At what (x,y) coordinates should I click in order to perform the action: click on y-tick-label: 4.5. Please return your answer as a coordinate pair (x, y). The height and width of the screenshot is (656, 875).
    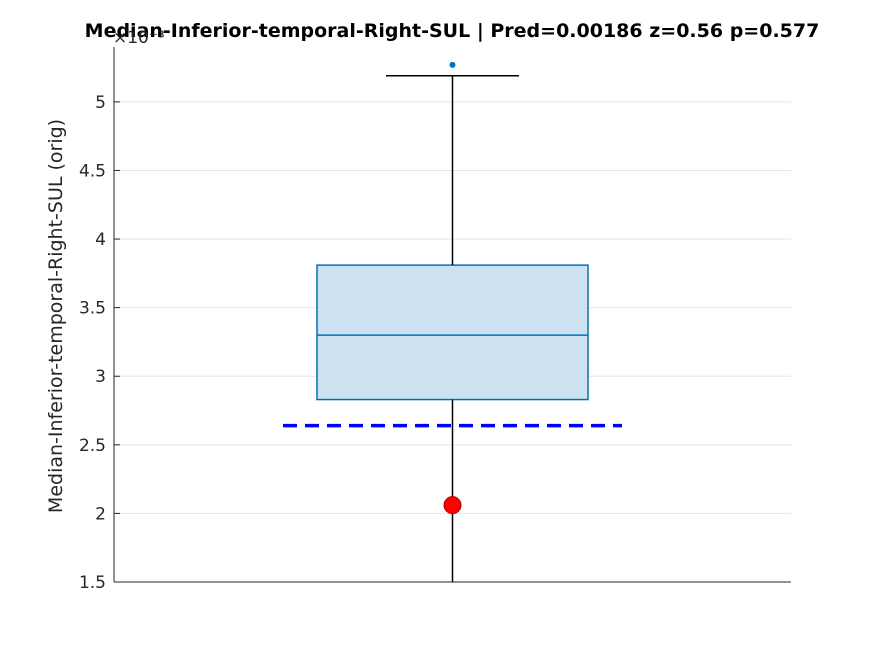
    Looking at the image, I should click on (92, 171).